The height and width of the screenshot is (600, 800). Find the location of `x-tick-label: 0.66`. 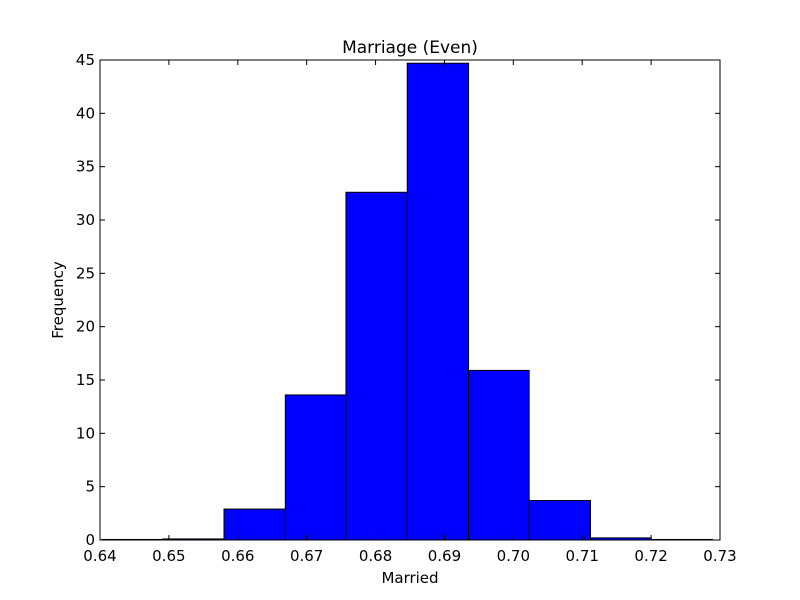

x-tick-label: 0.66 is located at coordinates (237, 556).